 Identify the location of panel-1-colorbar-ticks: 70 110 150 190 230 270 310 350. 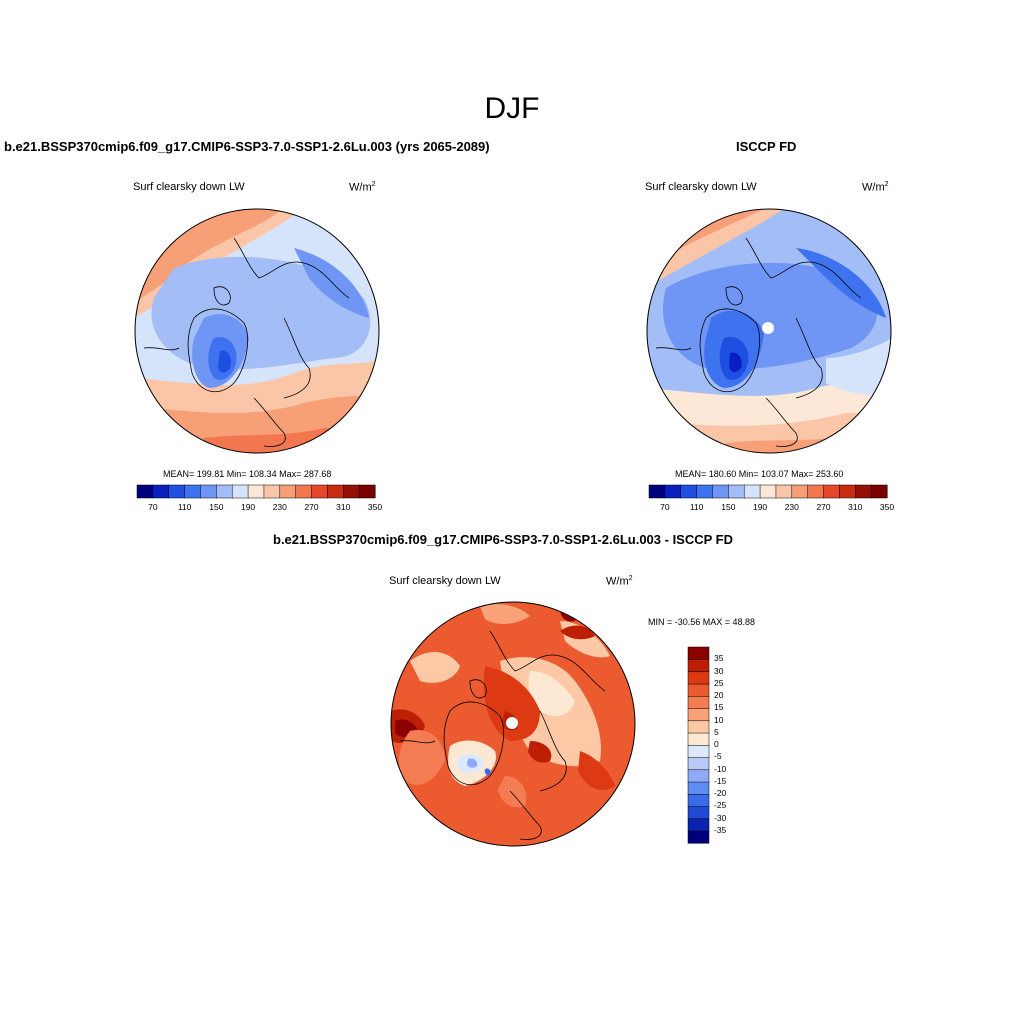
(259, 508).